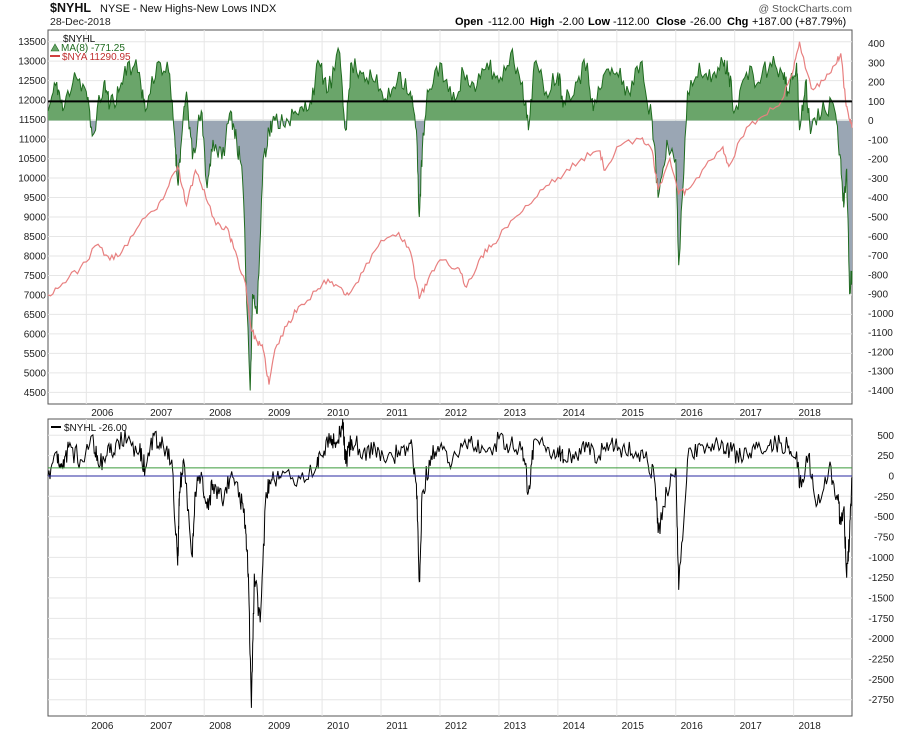 This screenshot has height=737, width=900. What do you see at coordinates (102, 413) in the screenshot?
I see `upper-x-tick-label: 2006` at bounding box center [102, 413].